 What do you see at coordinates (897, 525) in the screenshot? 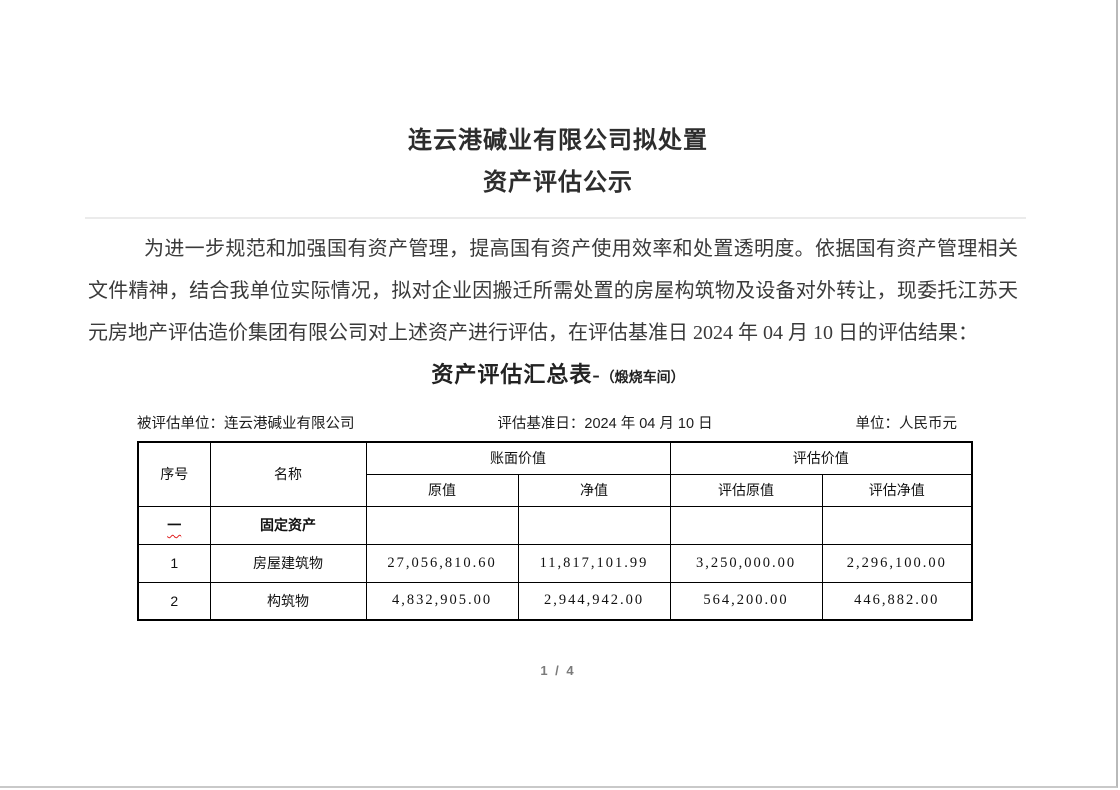
I see `cell-appraised-net-empty` at bounding box center [897, 525].